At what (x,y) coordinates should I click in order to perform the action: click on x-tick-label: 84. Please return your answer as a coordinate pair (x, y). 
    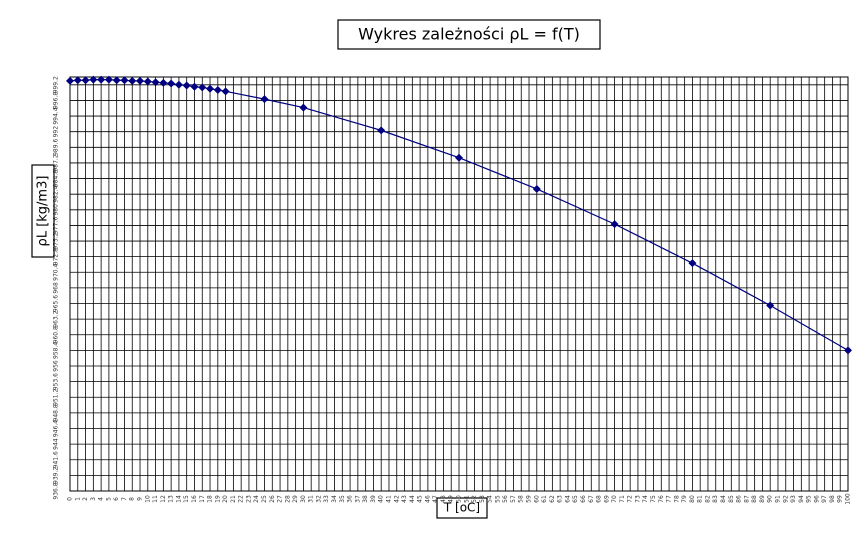
    Looking at the image, I should click on (723, 499).